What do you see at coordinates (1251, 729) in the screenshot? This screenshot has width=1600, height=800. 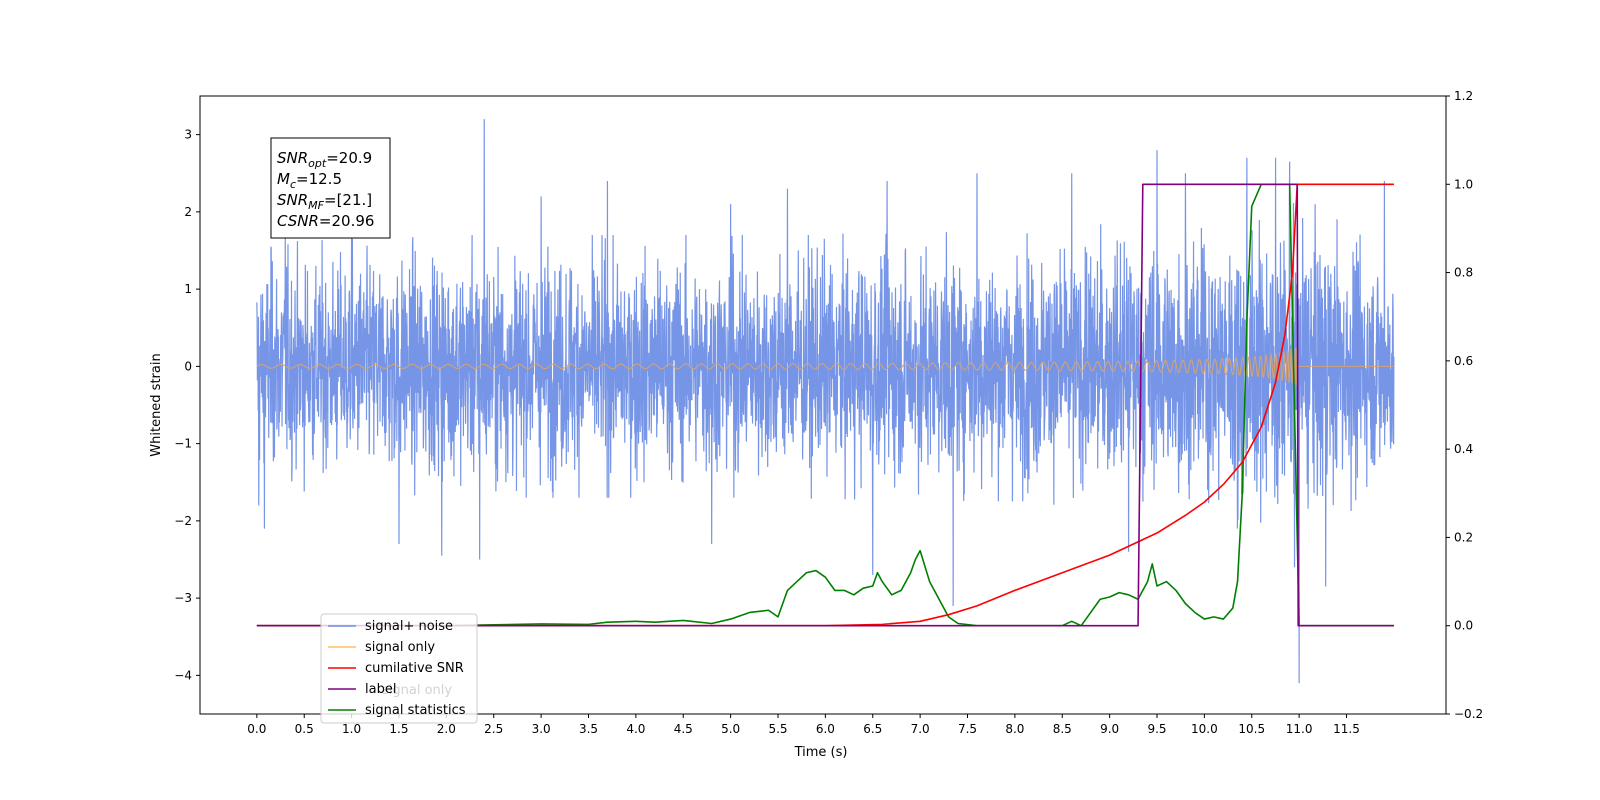 I see `x-tick-label: 10.5` at bounding box center [1251, 729].